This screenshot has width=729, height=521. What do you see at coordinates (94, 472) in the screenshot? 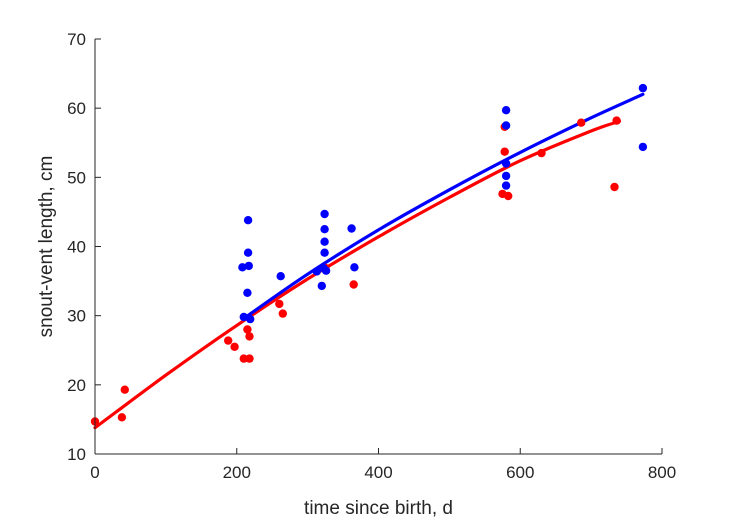
I see `x-tick-label: 0` at bounding box center [94, 472].